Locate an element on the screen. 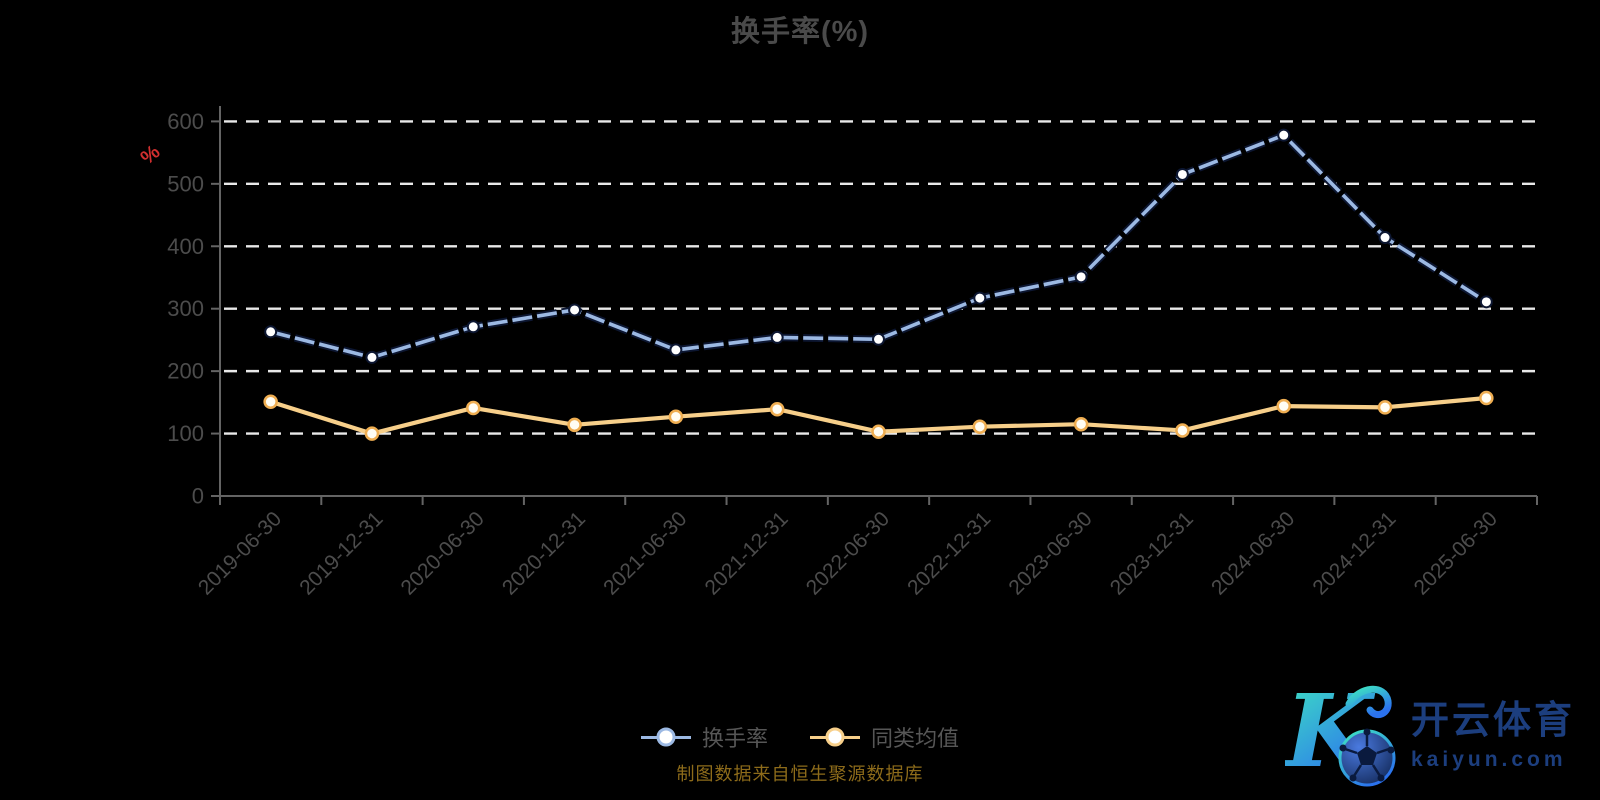 The image size is (1600, 800). y-axis-label: 200 is located at coordinates (185, 371).